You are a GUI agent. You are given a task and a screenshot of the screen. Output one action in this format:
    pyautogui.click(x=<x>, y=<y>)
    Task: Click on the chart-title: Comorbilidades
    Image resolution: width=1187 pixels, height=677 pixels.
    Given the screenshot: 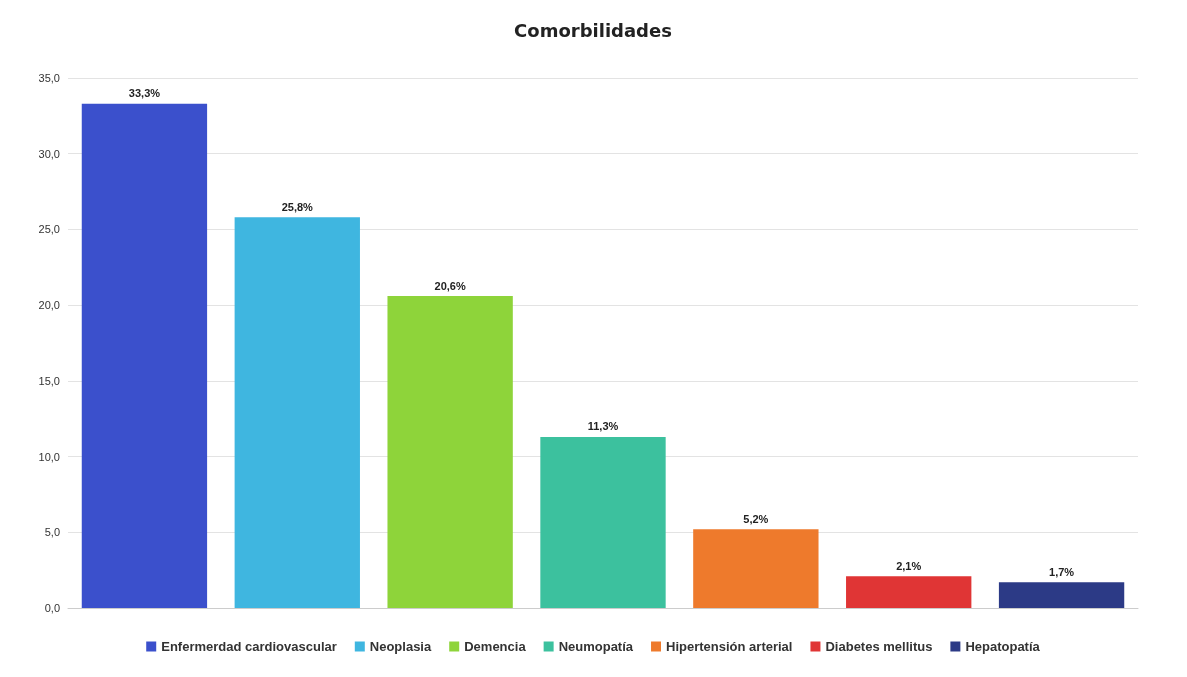 What is the action you would take?
    pyautogui.click(x=593, y=30)
    